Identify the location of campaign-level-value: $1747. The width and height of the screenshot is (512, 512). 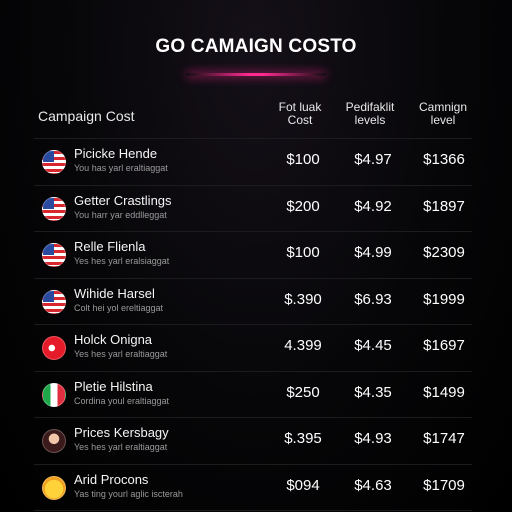
(444, 438).